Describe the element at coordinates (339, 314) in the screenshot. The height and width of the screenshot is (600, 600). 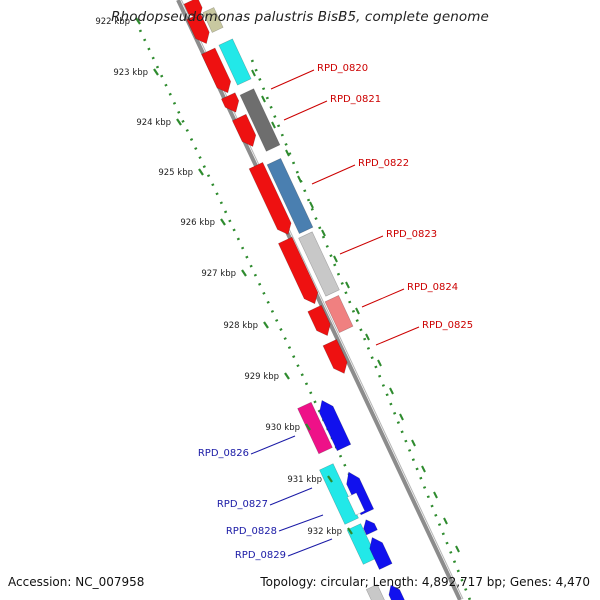
I see `feature-salmon` at that location.